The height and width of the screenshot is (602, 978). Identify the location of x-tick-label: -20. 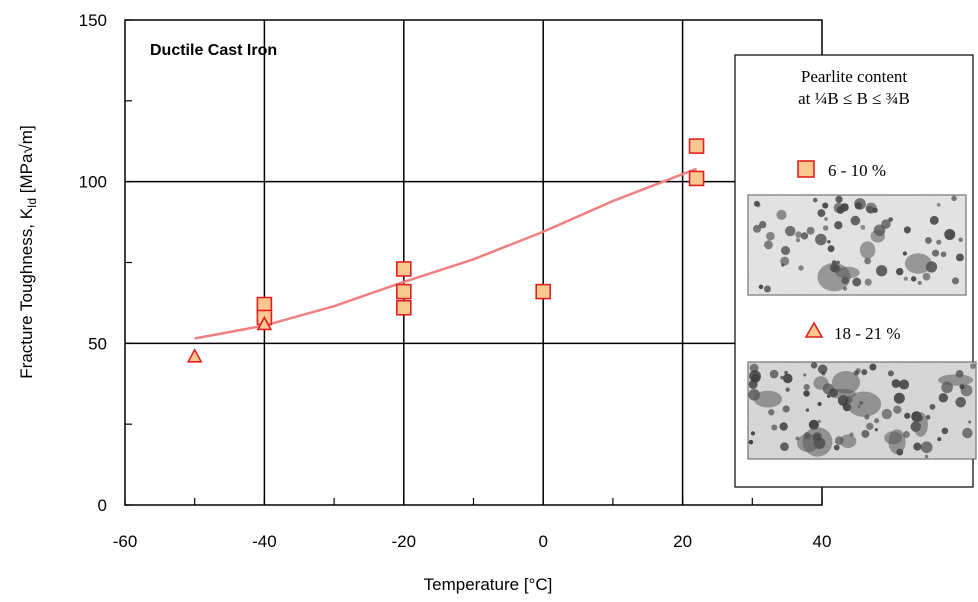
(404, 541).